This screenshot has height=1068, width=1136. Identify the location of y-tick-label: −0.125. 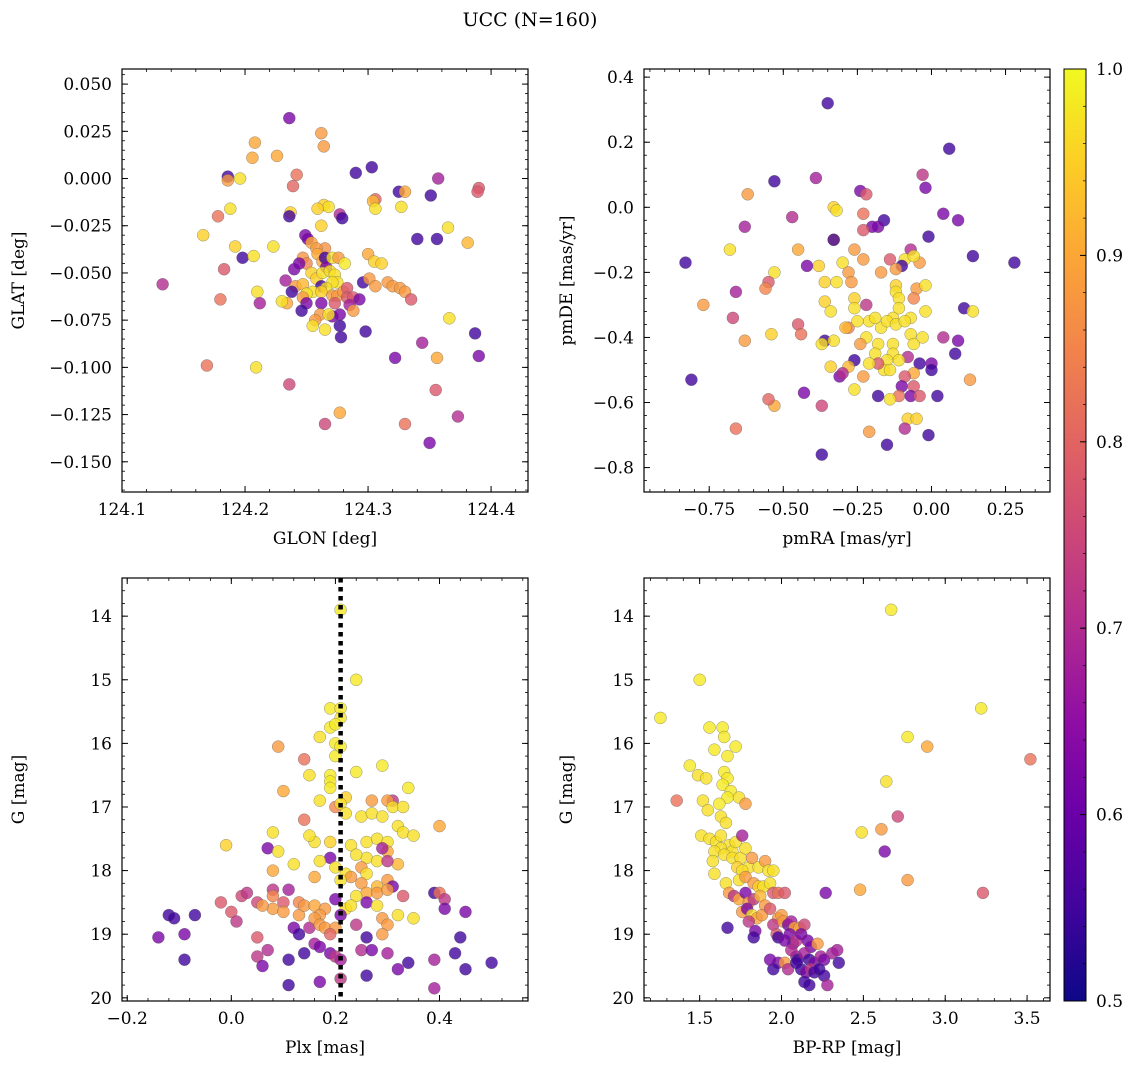
(80, 416).